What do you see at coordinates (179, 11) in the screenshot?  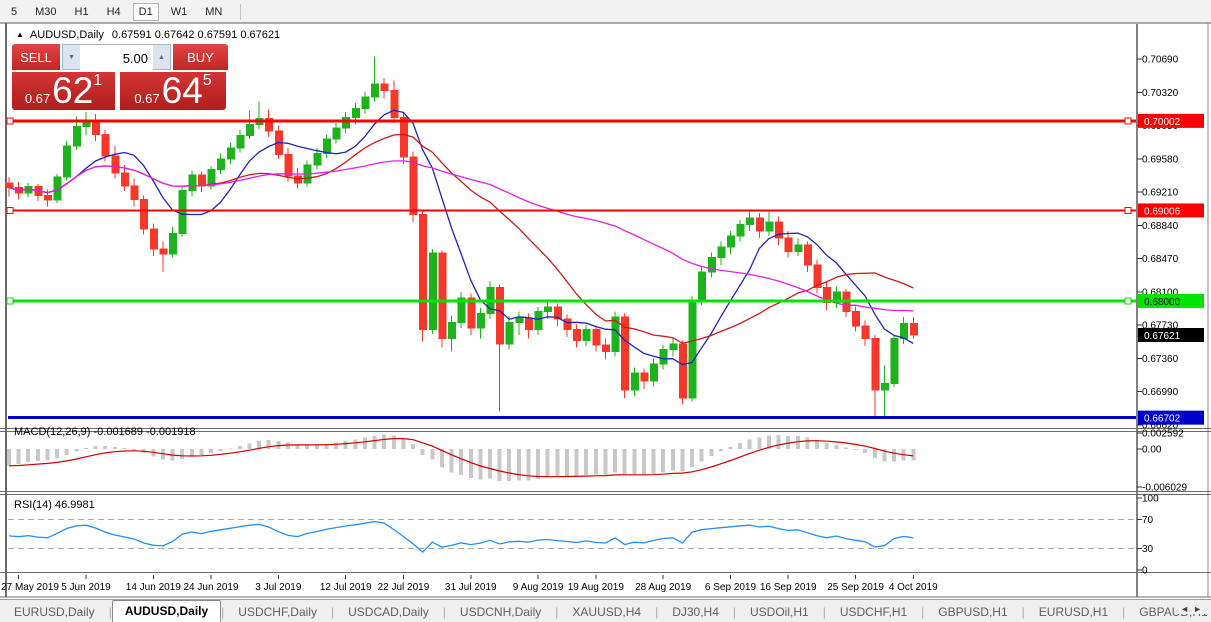 I see `timeframe-w1: W1` at bounding box center [179, 11].